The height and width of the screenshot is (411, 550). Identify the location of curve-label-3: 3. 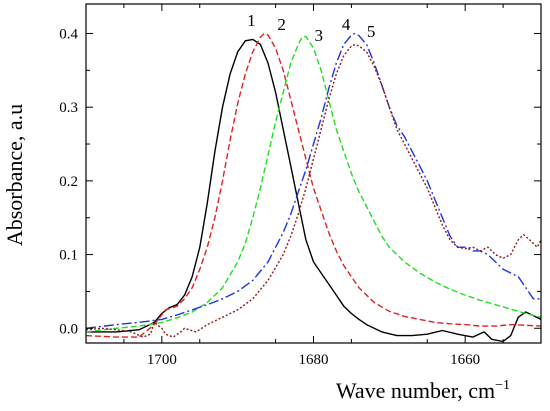
(319, 35).